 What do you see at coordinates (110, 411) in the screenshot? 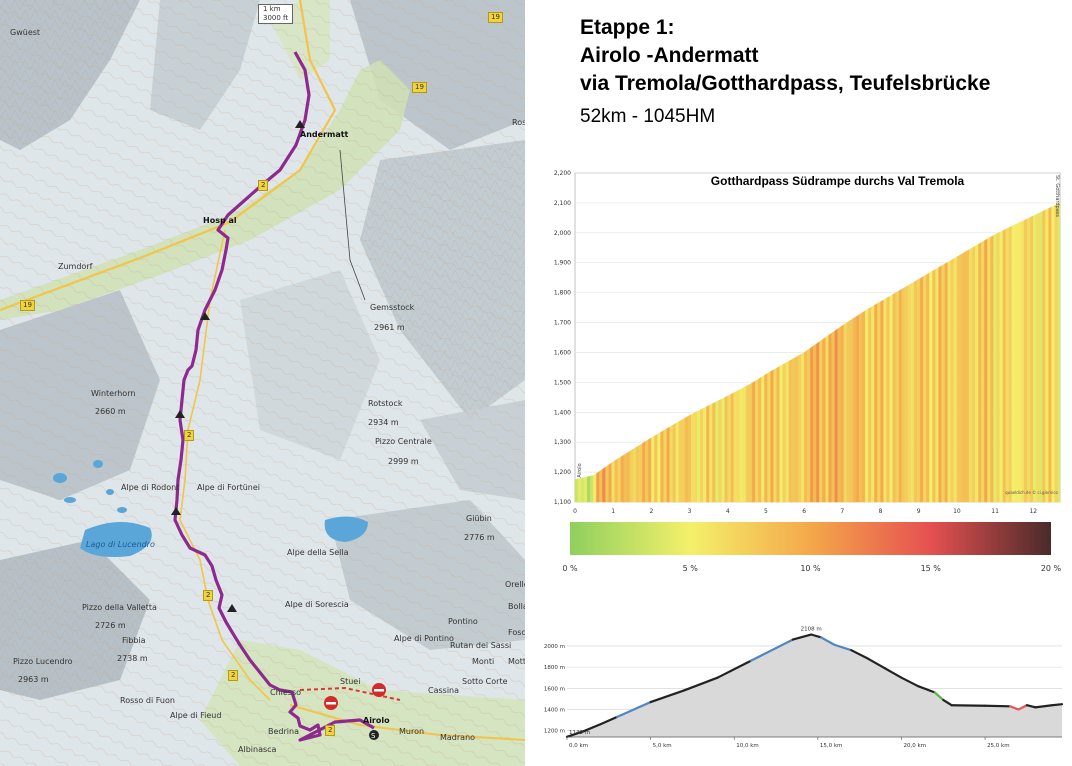
I see `peak-height: 2660 m` at bounding box center [110, 411].